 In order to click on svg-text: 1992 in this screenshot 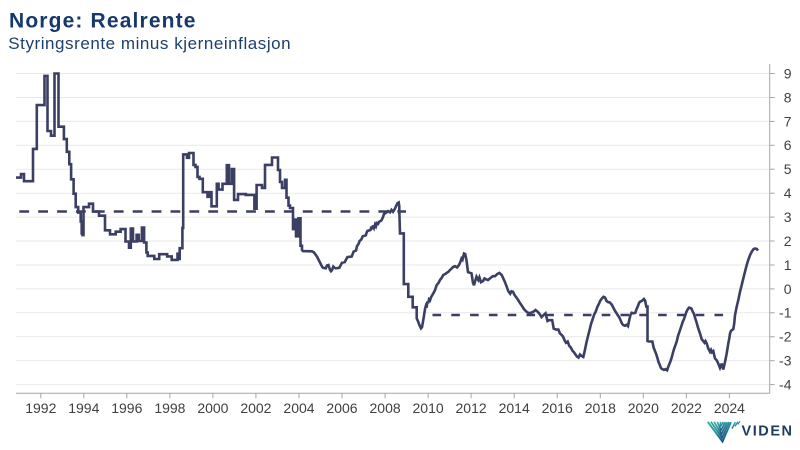, I will do `click(40, 408)`.